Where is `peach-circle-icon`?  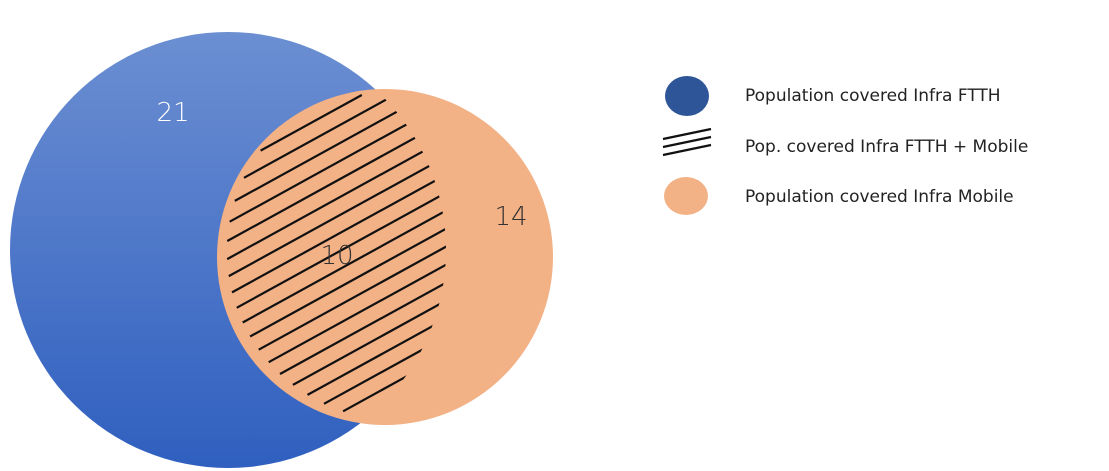
peach-circle-icon is located at coordinates (686, 196).